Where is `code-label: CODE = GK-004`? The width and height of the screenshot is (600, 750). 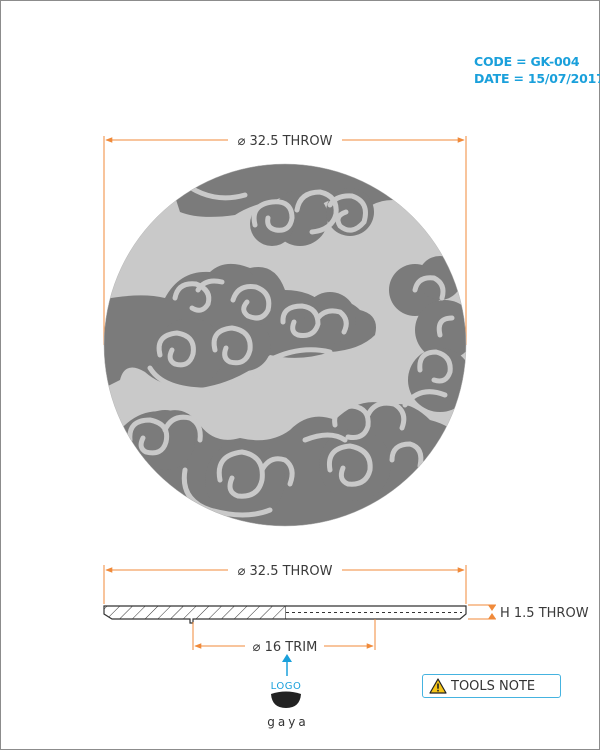
code-label: CODE = GK-004 is located at coordinates (527, 61).